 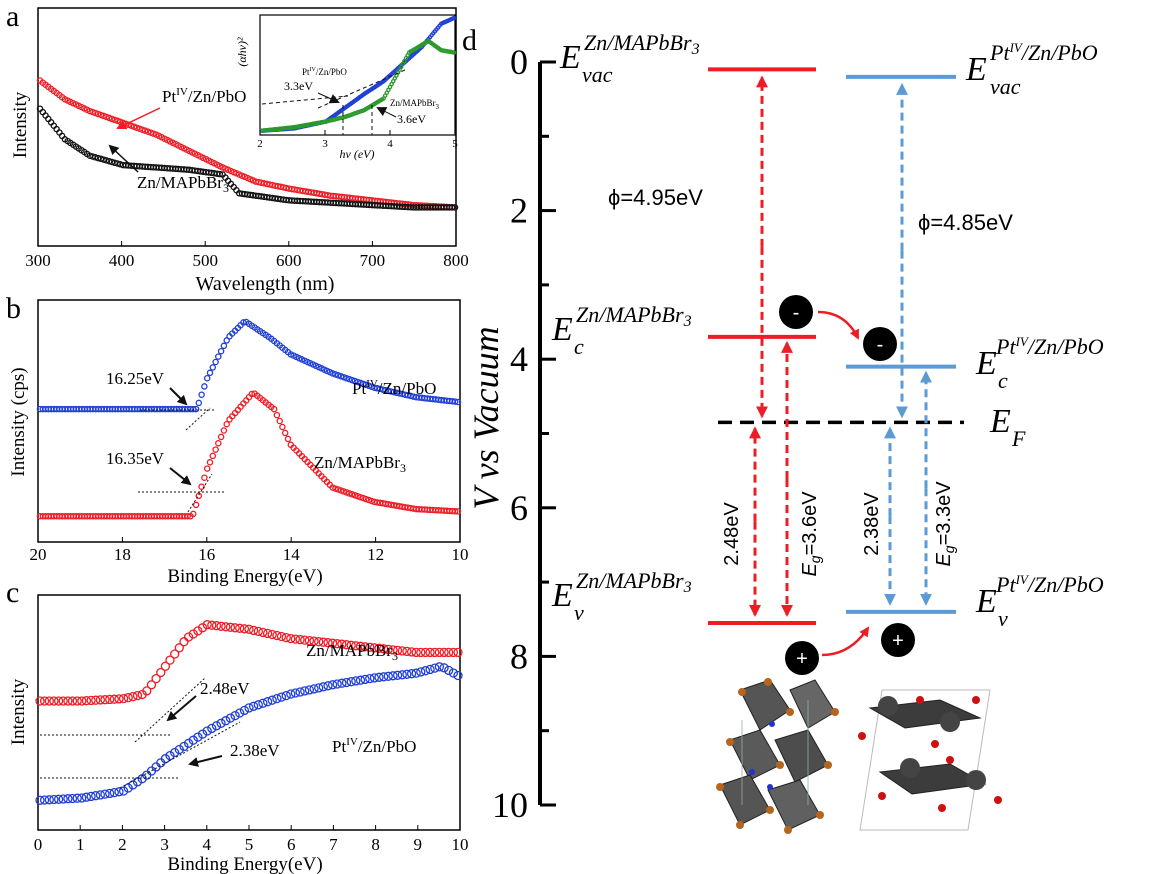 I want to click on panel-d-ytick-label: 0, so click(x=519, y=62).